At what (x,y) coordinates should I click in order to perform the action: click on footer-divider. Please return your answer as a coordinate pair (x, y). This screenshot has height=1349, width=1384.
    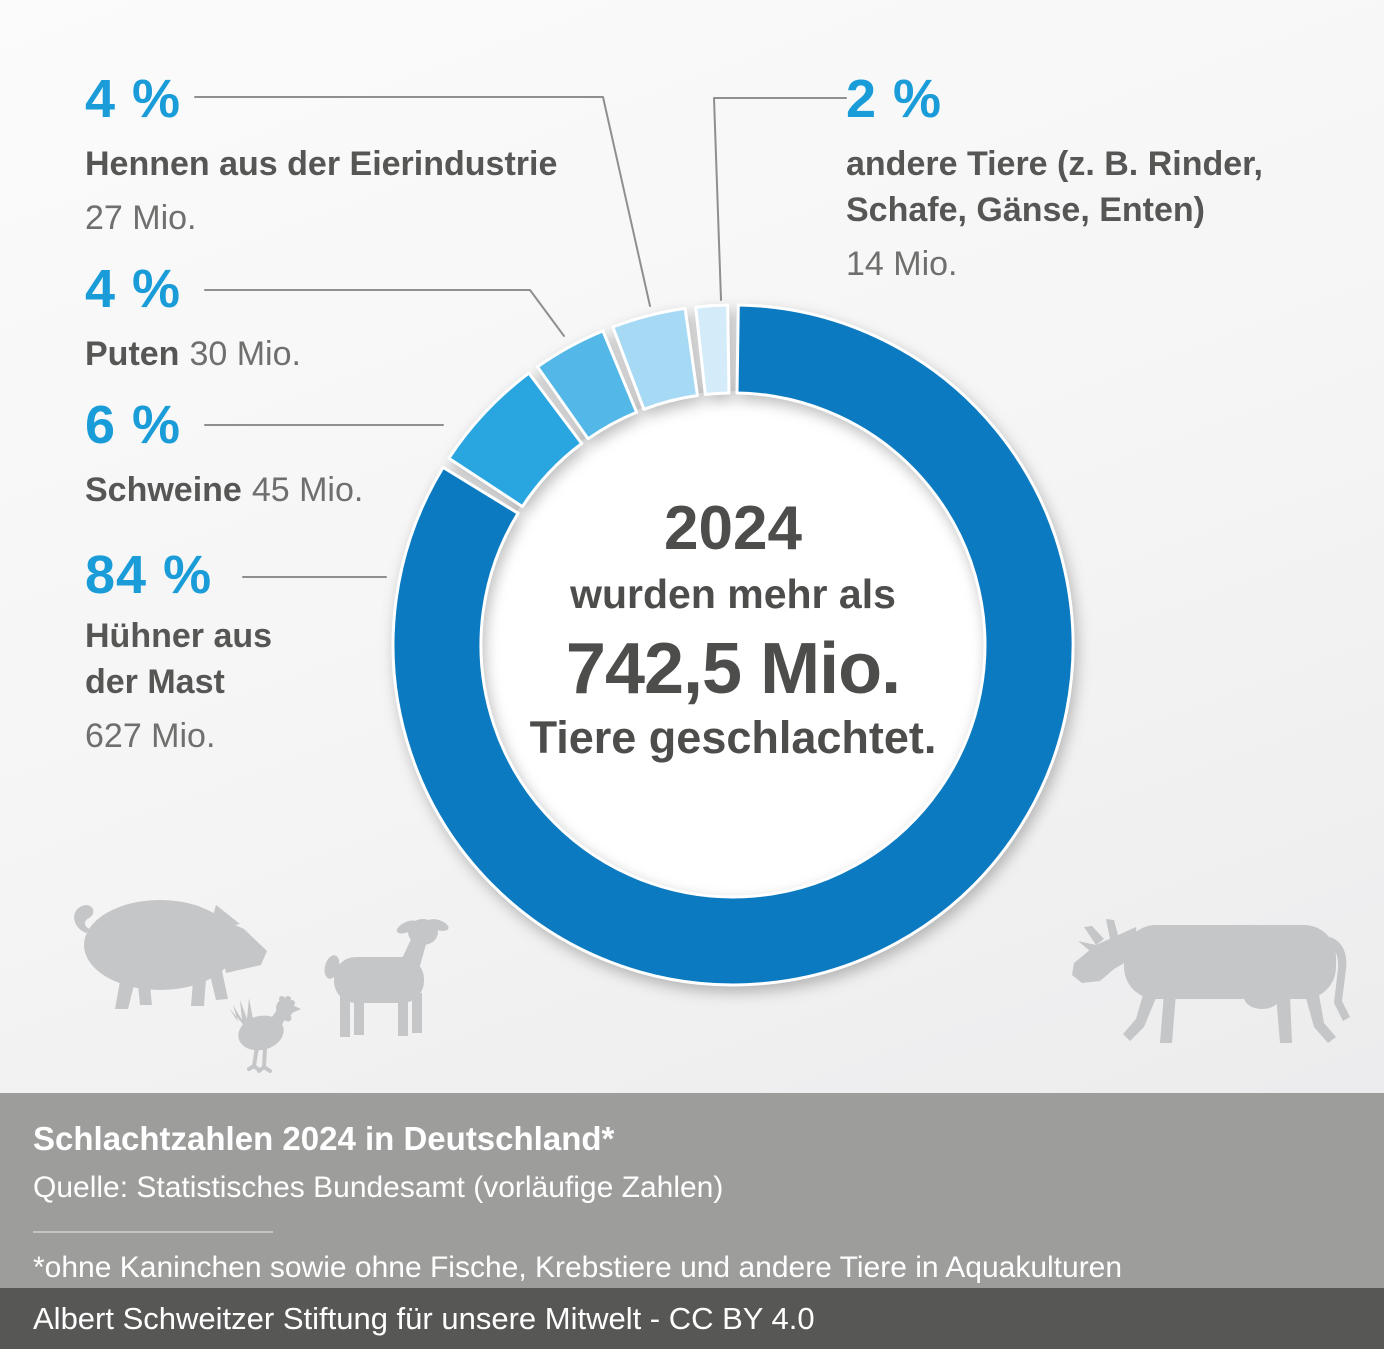
    Looking at the image, I should click on (153, 1232).